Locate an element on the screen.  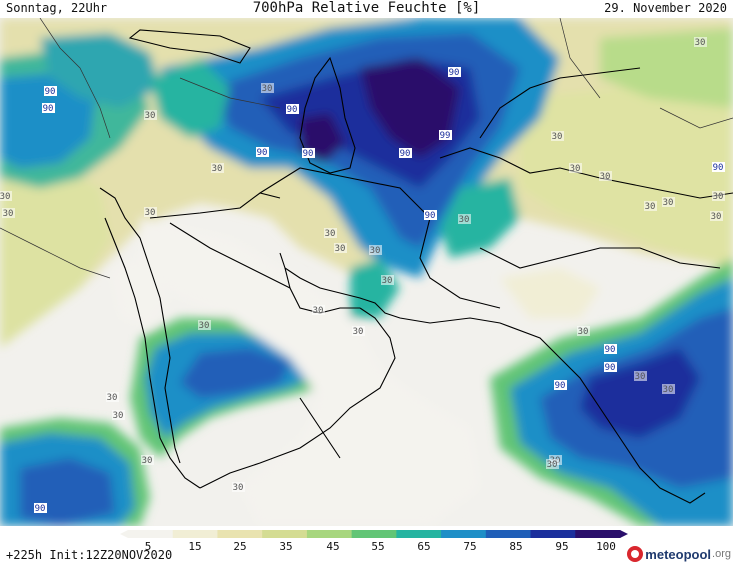
valid-time-label: Sonntag, 22Uhr is located at coordinates (57, 8).